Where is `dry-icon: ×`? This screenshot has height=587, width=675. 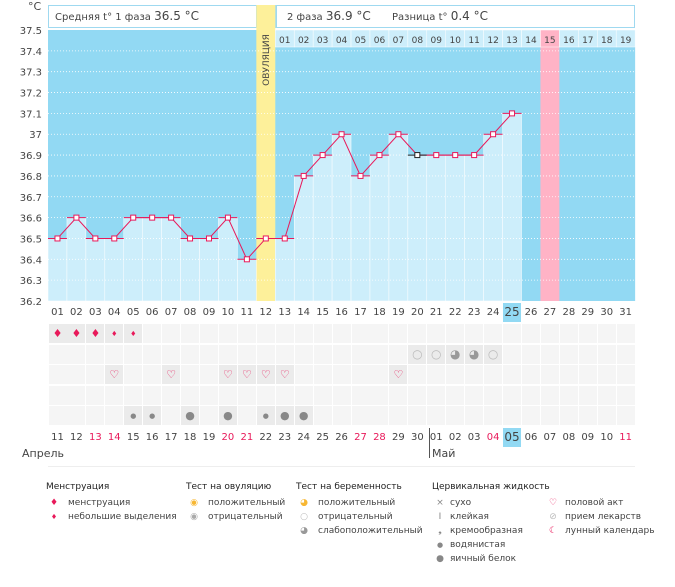
dry-icon: × is located at coordinates (440, 503).